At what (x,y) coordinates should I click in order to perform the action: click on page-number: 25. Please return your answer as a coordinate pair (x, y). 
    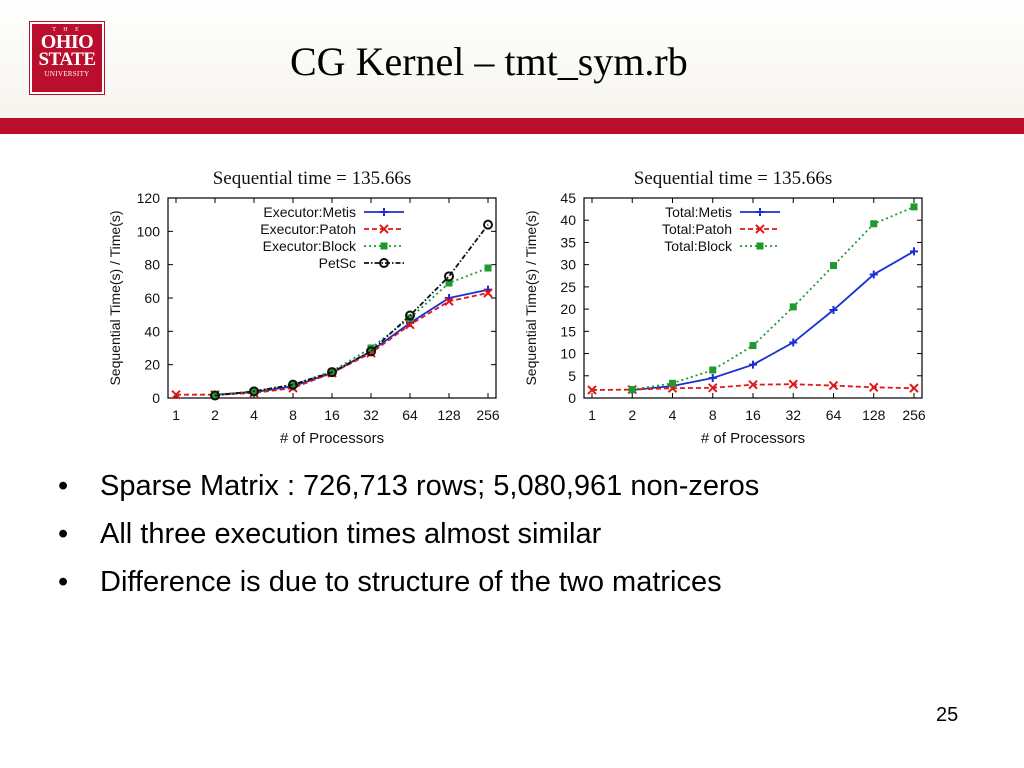
    Looking at the image, I should click on (947, 715).